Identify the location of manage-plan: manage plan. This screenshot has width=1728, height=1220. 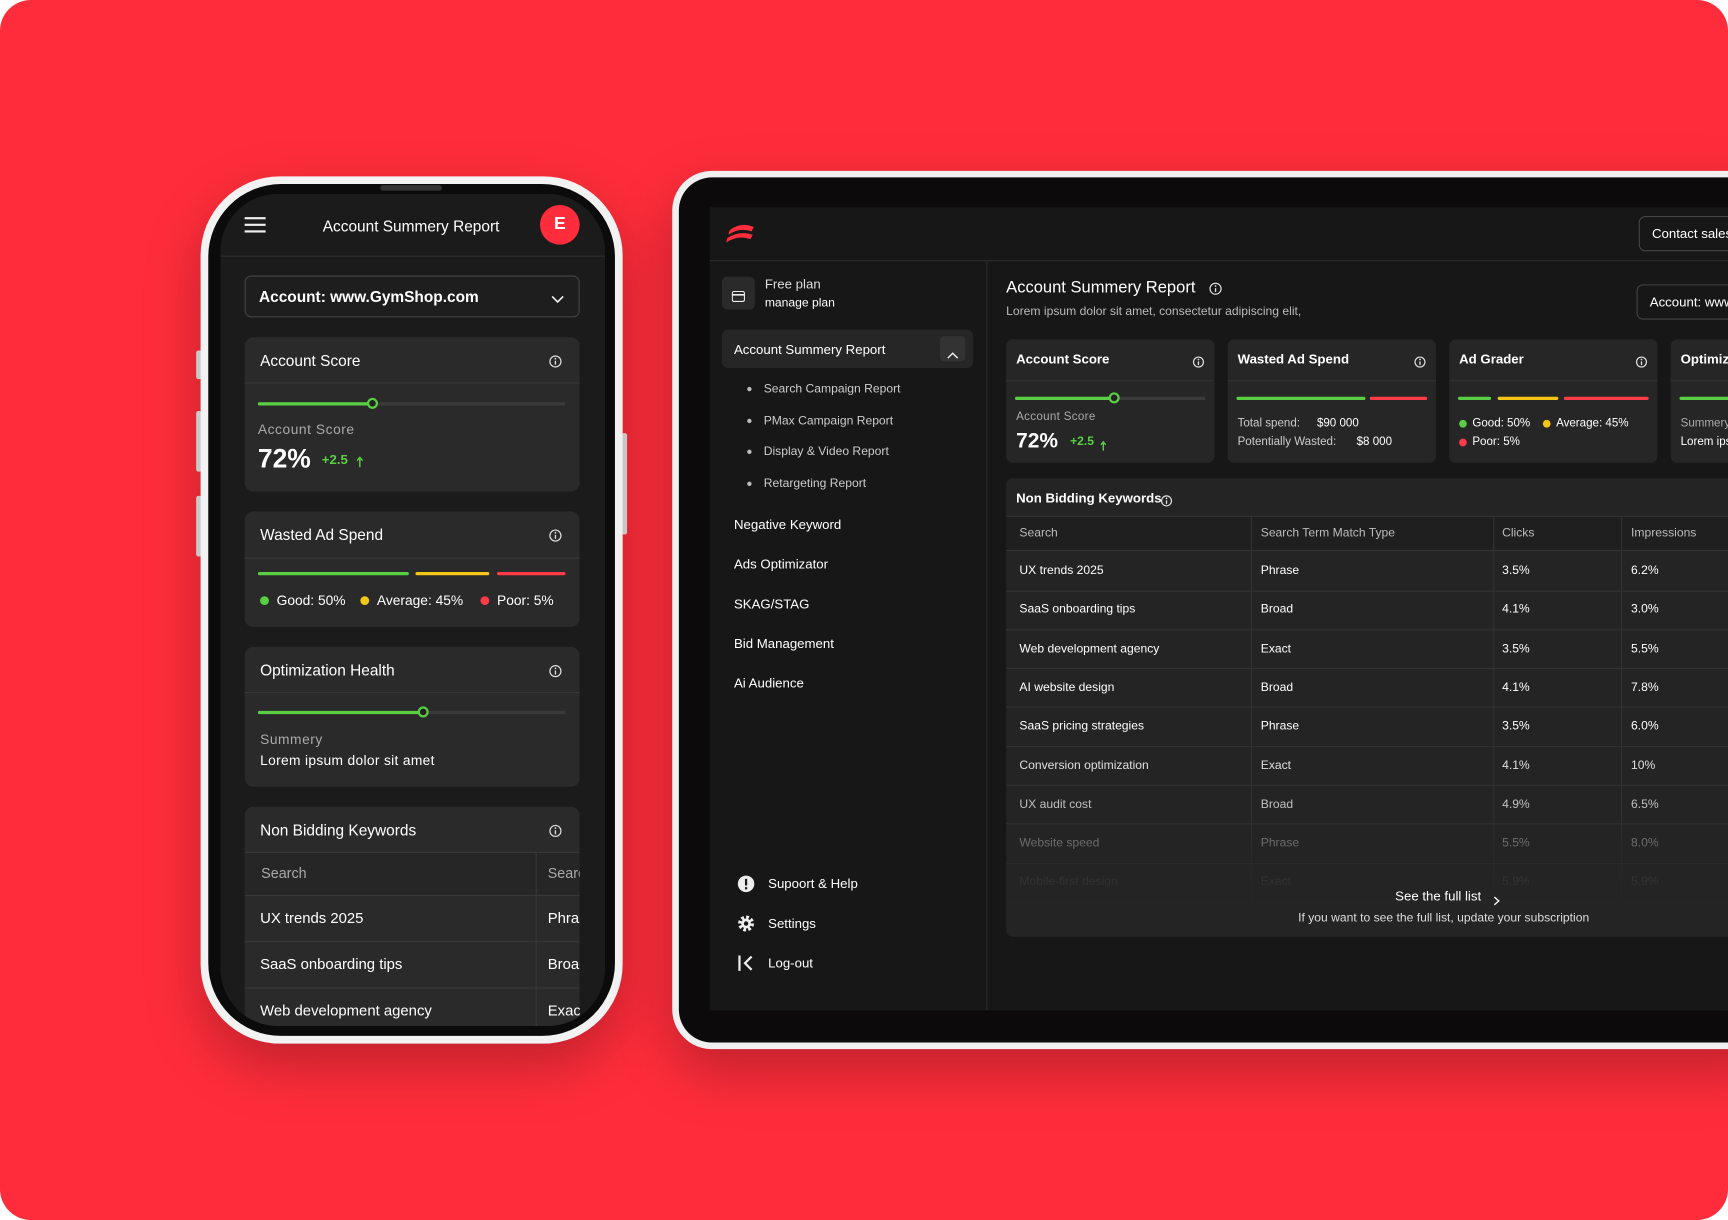
(799, 303).